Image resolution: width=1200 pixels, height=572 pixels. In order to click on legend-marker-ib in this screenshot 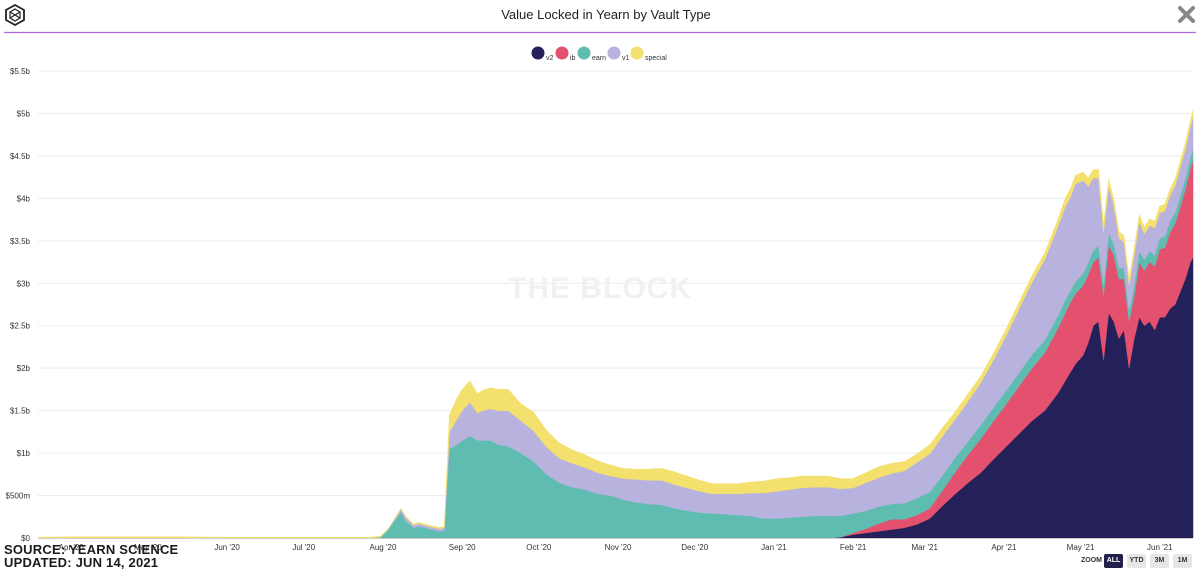, I will do `click(562, 53)`.